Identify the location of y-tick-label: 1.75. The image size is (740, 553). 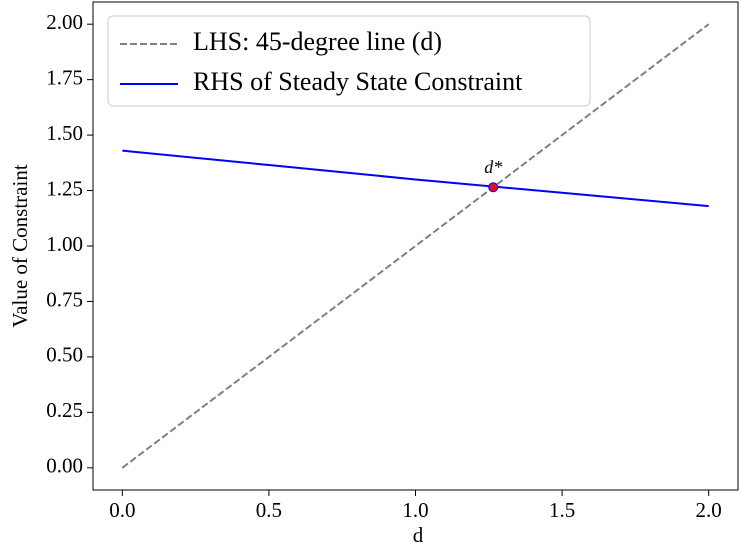
(64, 77).